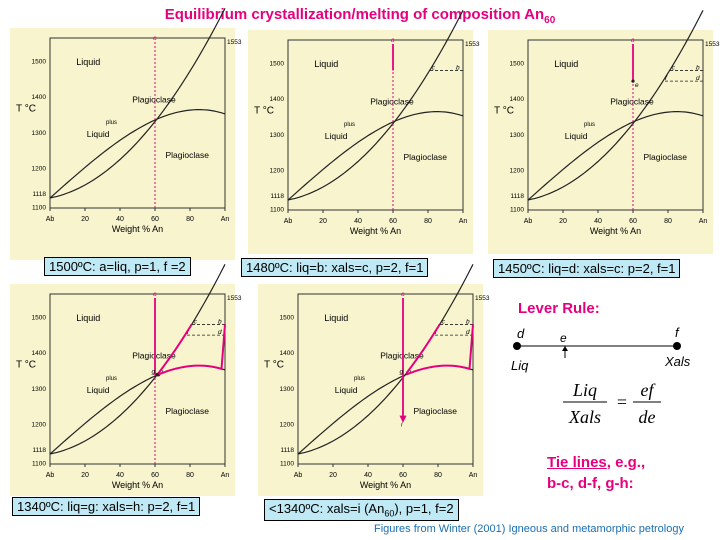 The image size is (720, 540). I want to click on lever-arrowhead, so click(565, 348).